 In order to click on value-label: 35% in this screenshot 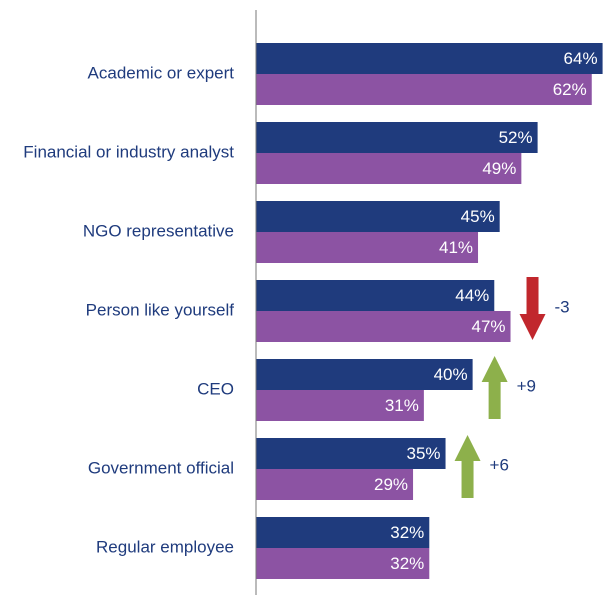, I will do `click(424, 453)`.